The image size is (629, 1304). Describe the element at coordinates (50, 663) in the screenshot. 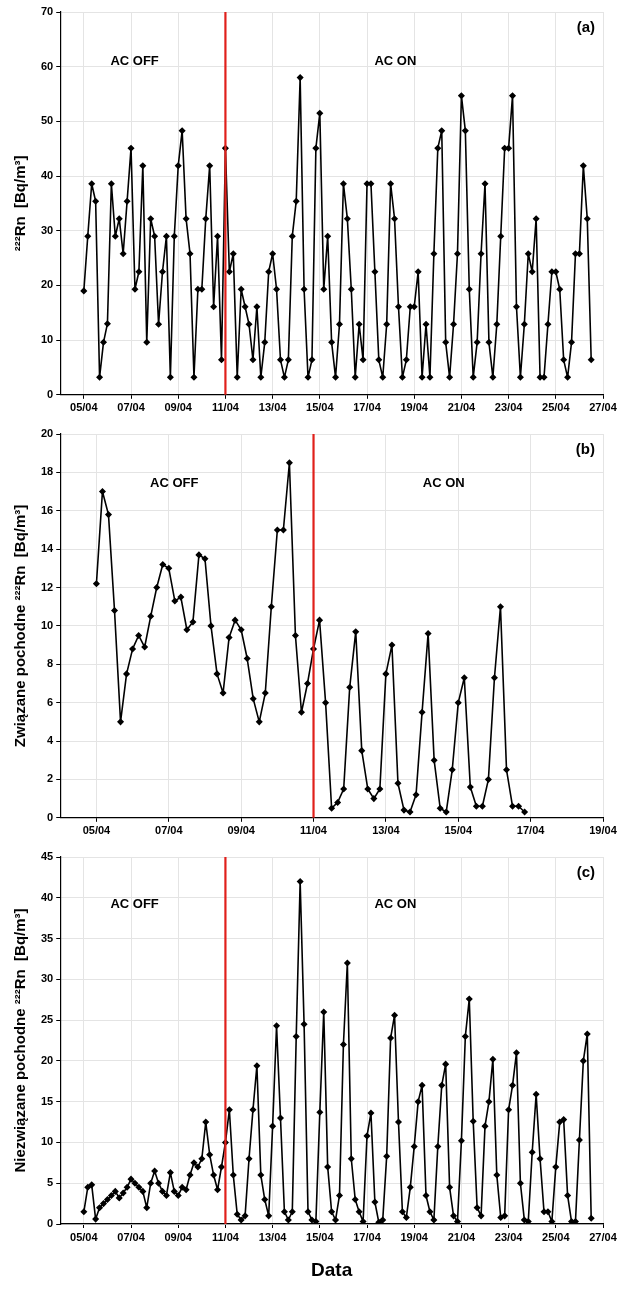

I see `y-tick-label: 8` at that location.